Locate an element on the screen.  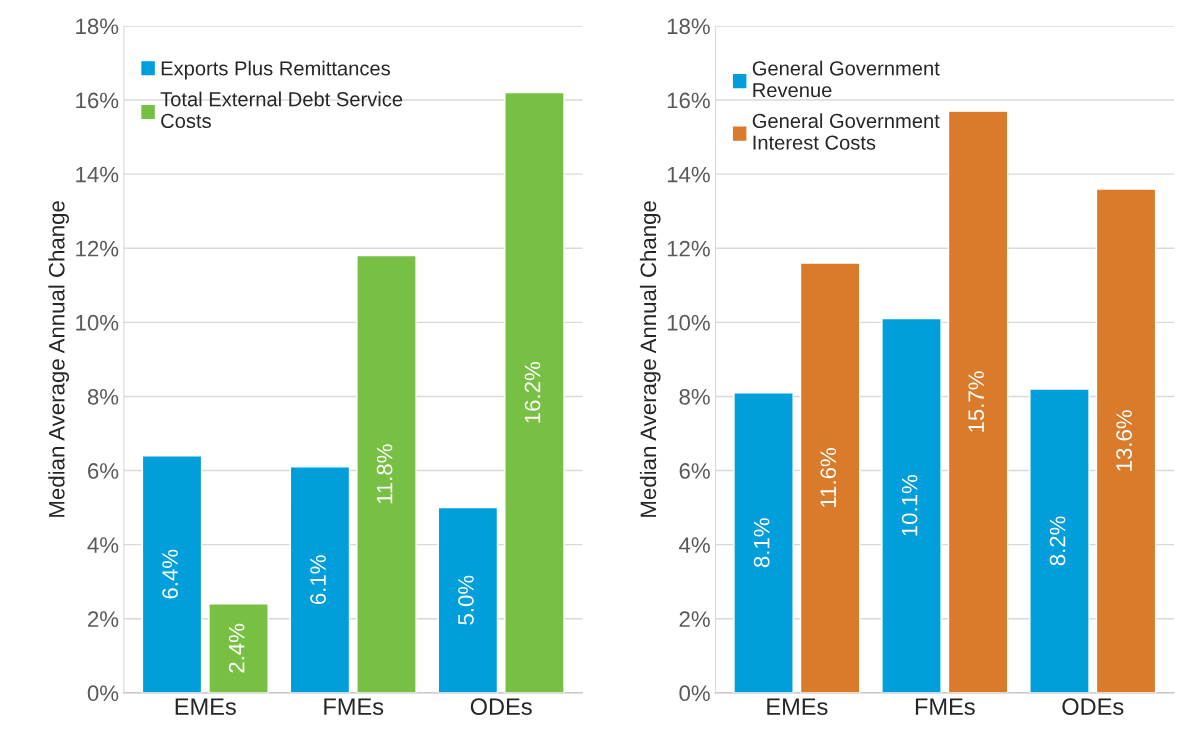
data-label: 13.6% is located at coordinates (1124, 440).